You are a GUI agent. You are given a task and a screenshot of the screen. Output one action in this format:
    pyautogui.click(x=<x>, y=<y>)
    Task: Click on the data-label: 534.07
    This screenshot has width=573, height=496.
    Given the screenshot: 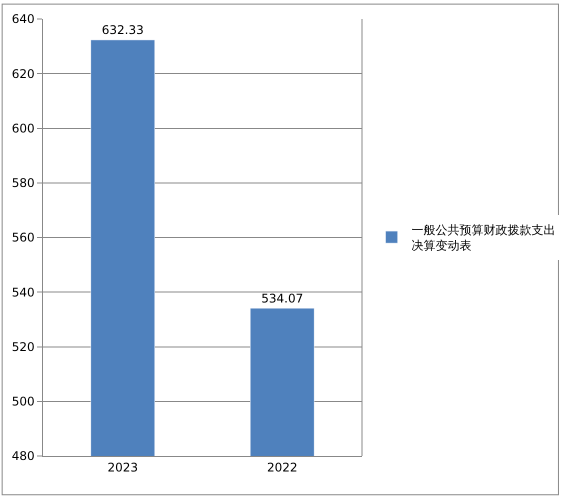 What is the action you would take?
    pyautogui.click(x=282, y=298)
    